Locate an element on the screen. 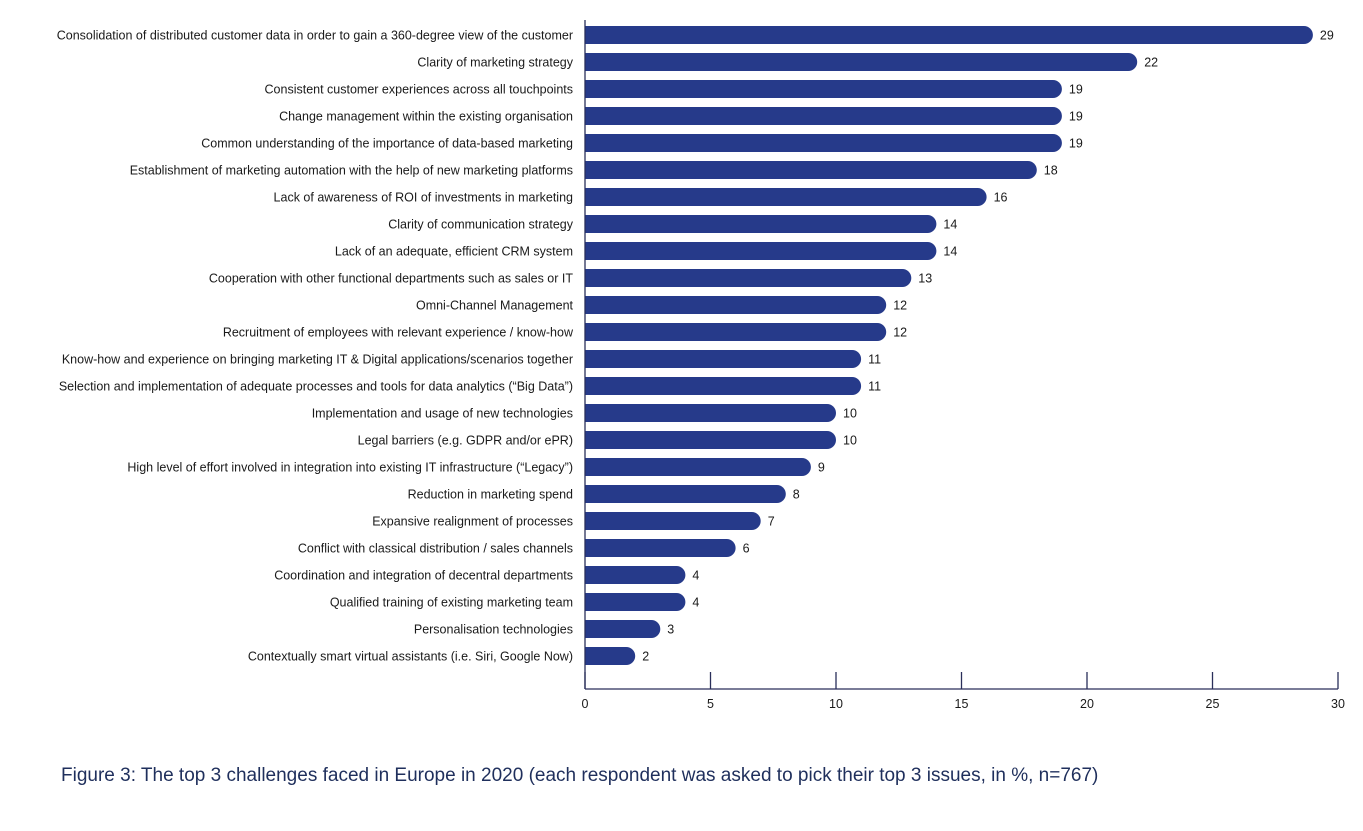 Image resolution: width=1363 pixels, height=831 pixels. category-label: Personalisation technologies is located at coordinates (493, 630).